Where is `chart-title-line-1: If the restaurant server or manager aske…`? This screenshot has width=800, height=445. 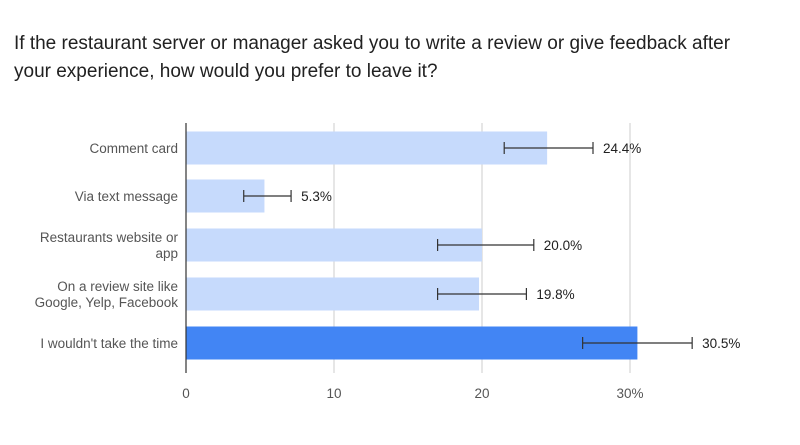
chart-title-line-1: If the restaurant server or manager aske… is located at coordinates (372, 43).